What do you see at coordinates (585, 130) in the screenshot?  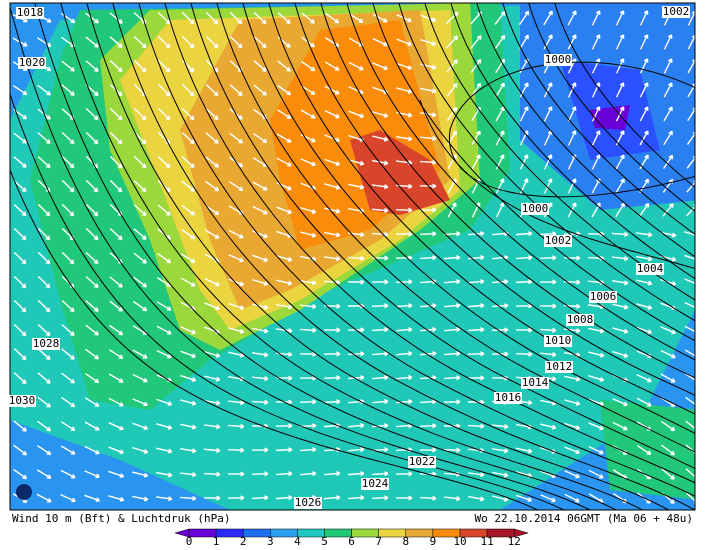 I see `isobar` at bounding box center [585, 130].